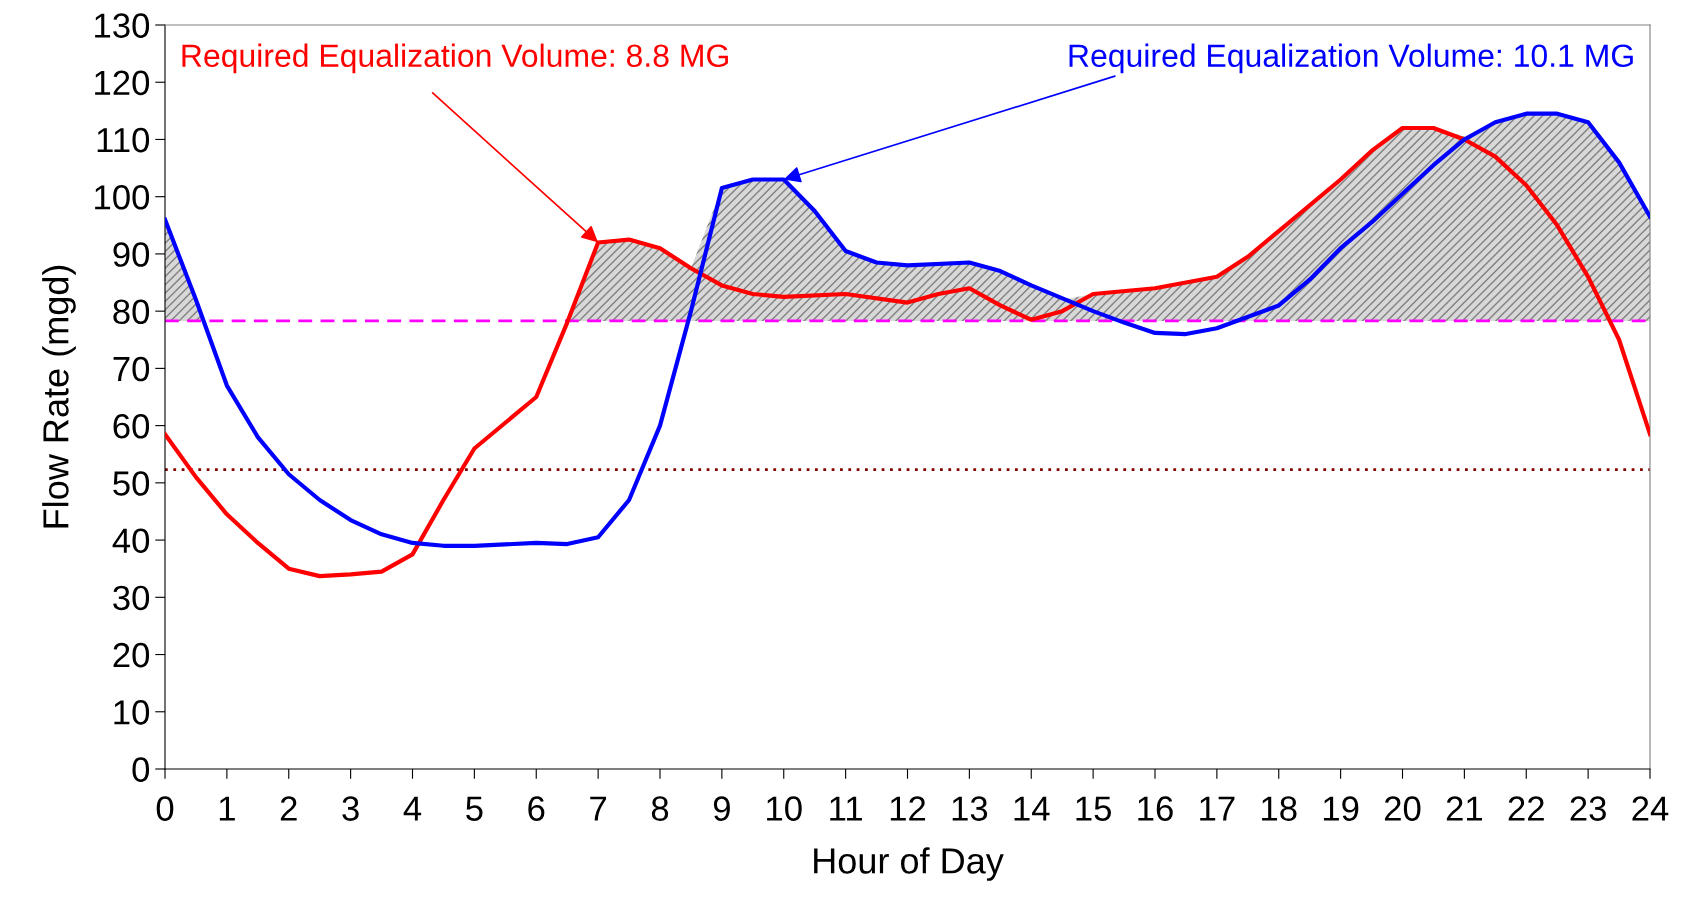  What do you see at coordinates (474, 808) in the screenshot?
I see `x-tick-label: 5` at bounding box center [474, 808].